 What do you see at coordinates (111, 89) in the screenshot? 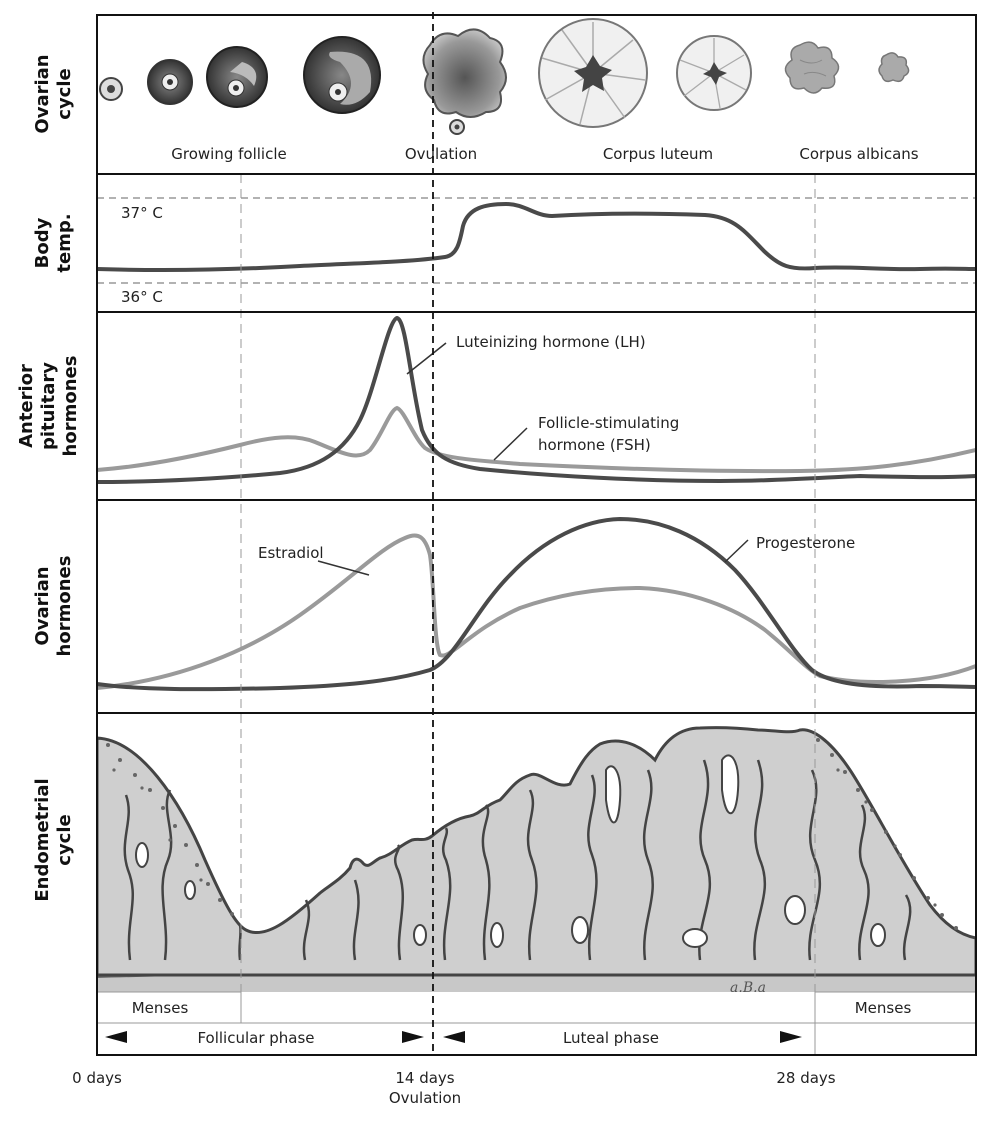
I see `primary-follicle-icon` at bounding box center [111, 89].